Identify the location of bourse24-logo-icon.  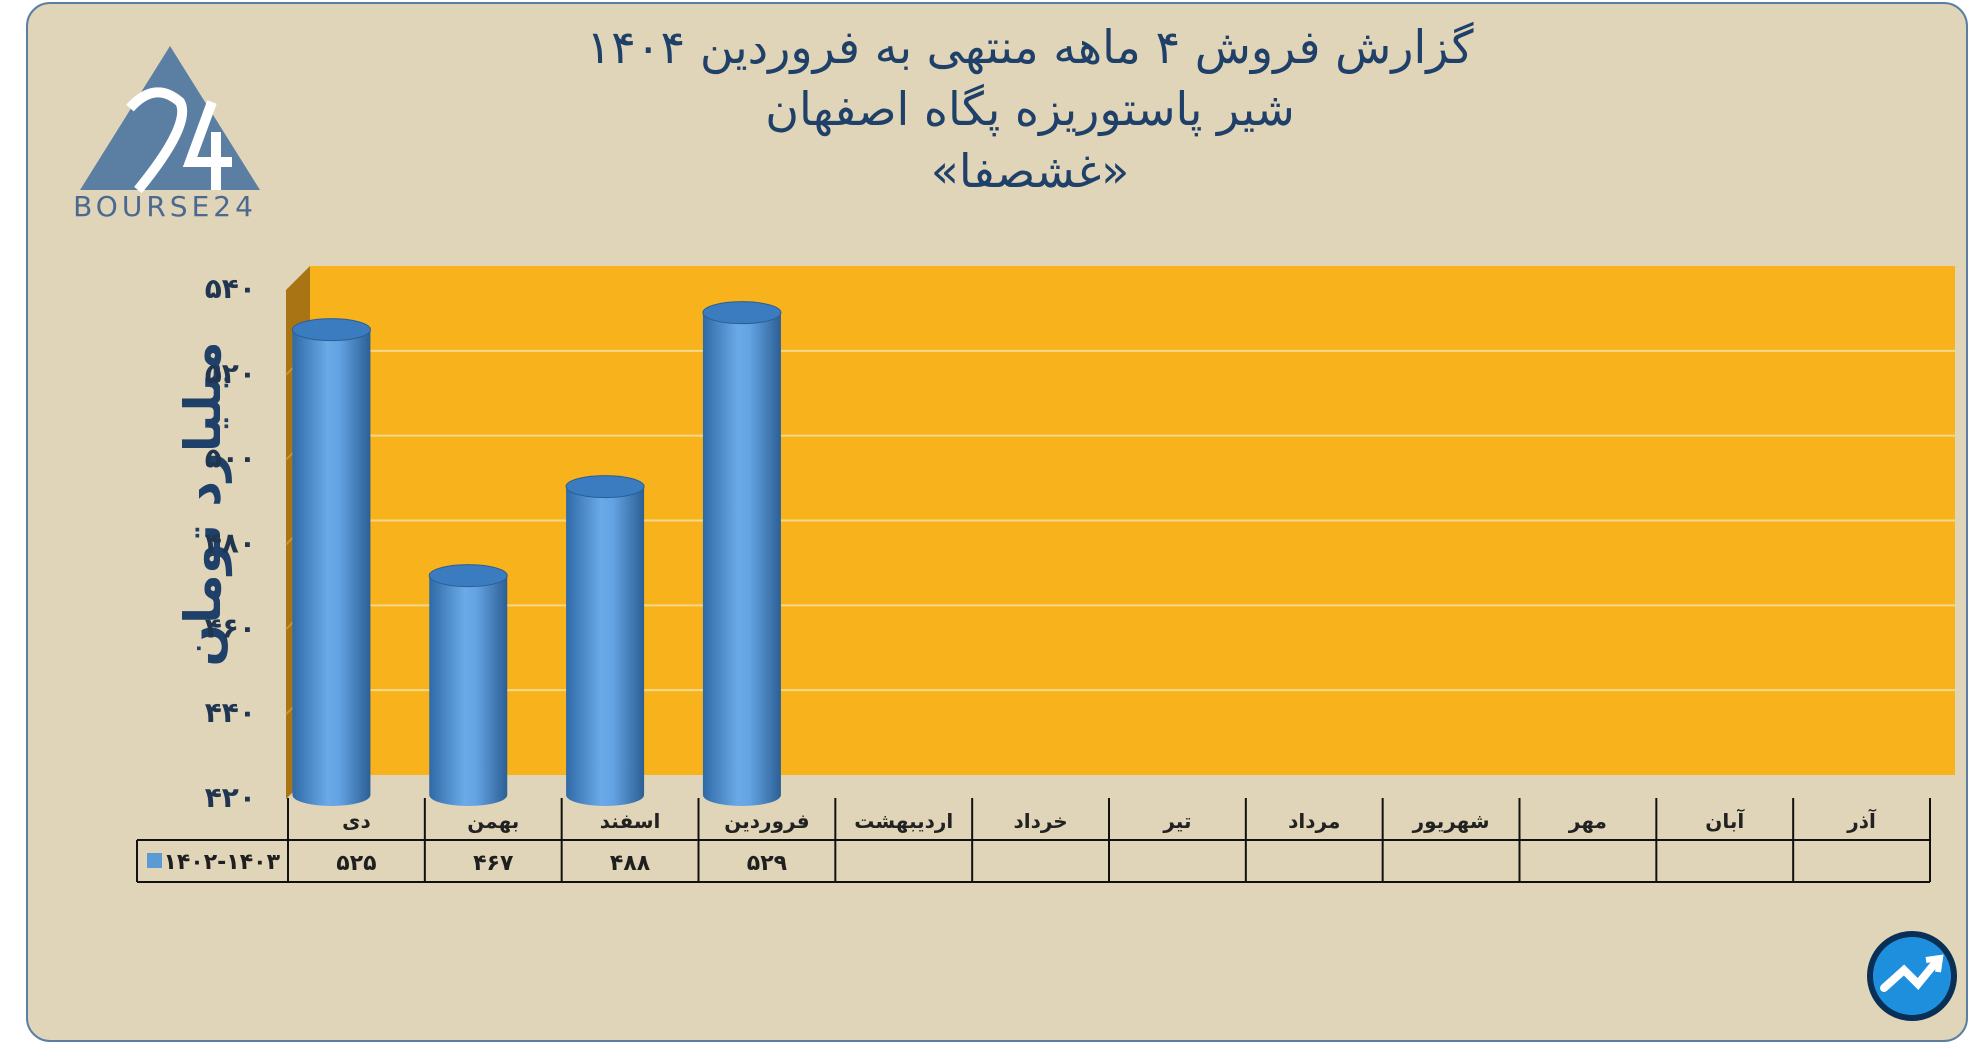
(170, 120).